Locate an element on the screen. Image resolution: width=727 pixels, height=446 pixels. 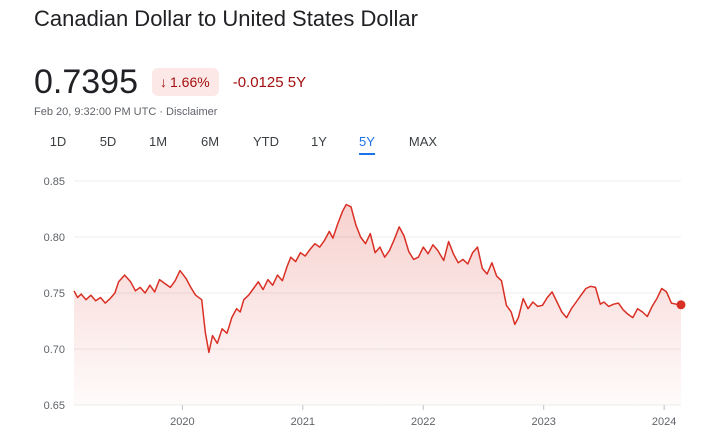
y-tick-label: 0.65 is located at coordinates (54, 406).